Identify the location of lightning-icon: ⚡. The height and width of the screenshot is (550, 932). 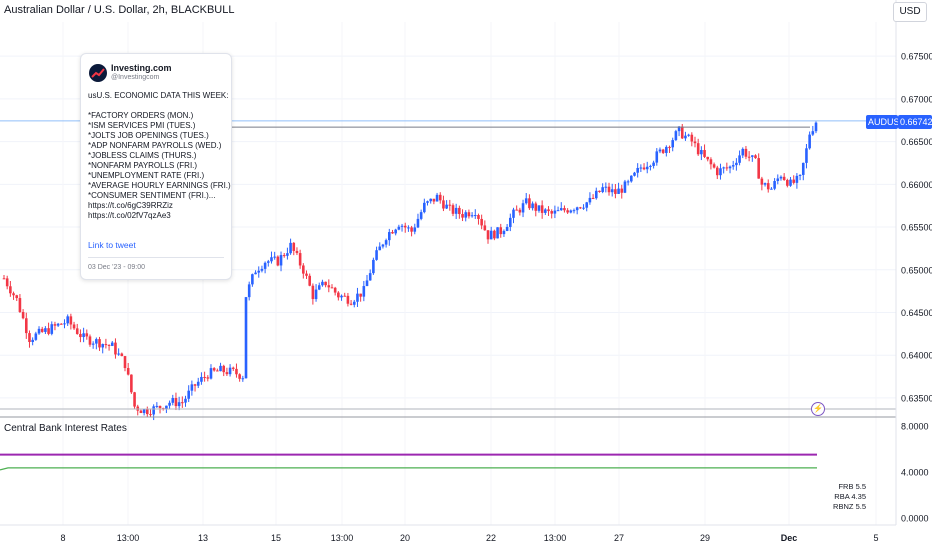
(818, 409).